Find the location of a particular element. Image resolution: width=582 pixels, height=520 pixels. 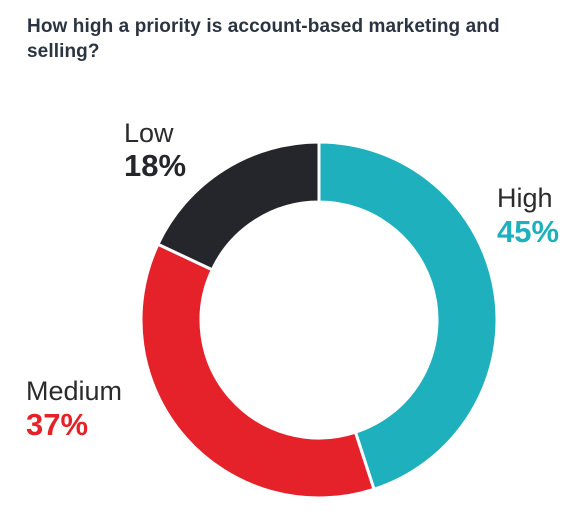

label-low-name: Low is located at coordinates (149, 133).